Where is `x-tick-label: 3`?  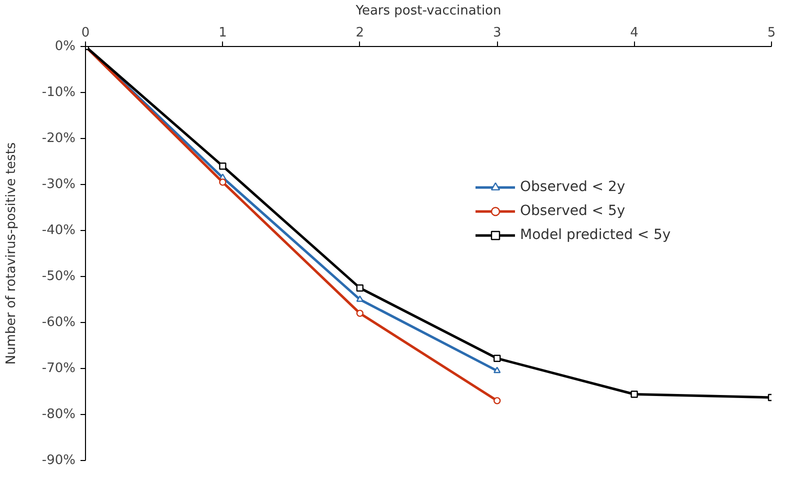
x-tick-label: 3 is located at coordinates (497, 33).